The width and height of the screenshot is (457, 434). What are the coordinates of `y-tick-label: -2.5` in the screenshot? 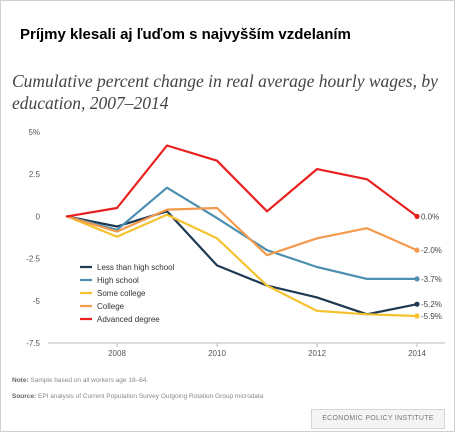 It's located at (33, 259).